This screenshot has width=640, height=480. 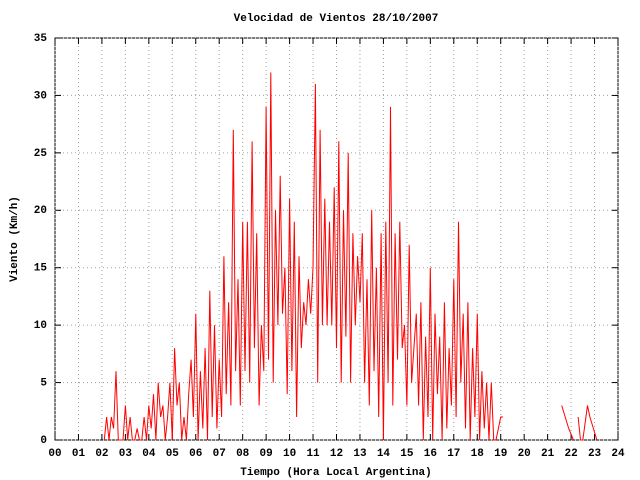 What do you see at coordinates (43, 441) in the screenshot?
I see `y-tick-label: 0` at bounding box center [43, 441].